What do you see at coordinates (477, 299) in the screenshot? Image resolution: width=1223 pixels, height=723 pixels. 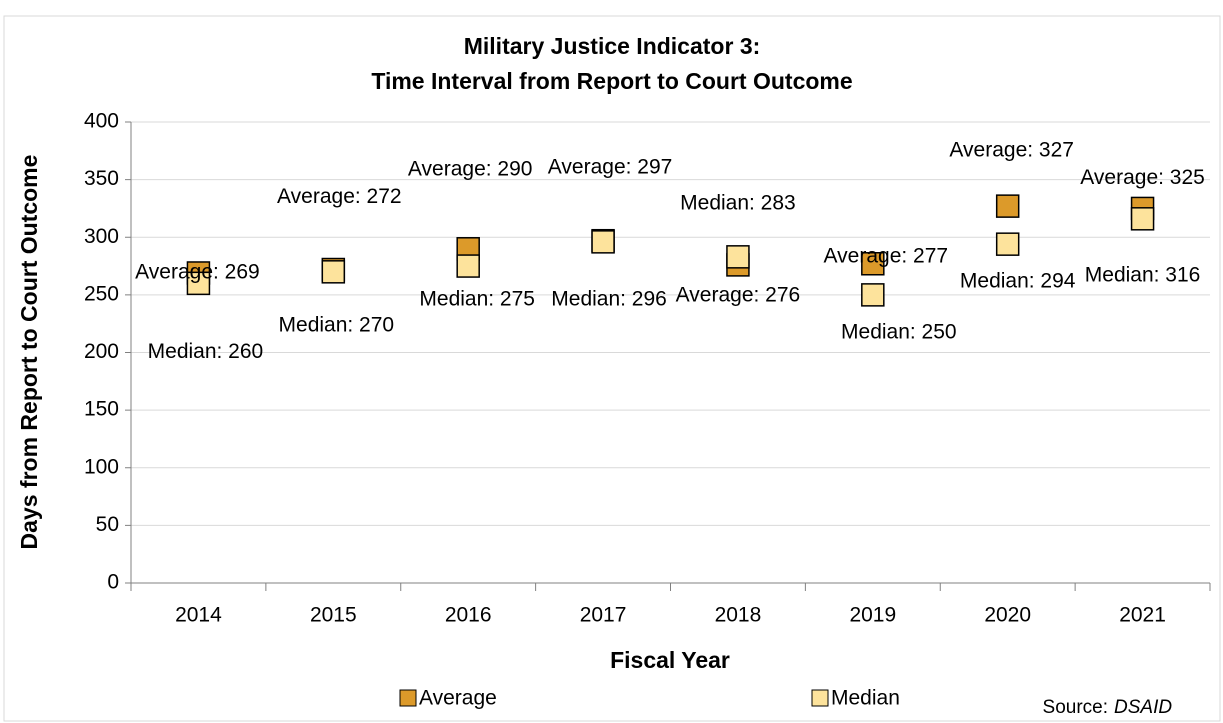 I see `data-label: Median: 275` at bounding box center [477, 299].